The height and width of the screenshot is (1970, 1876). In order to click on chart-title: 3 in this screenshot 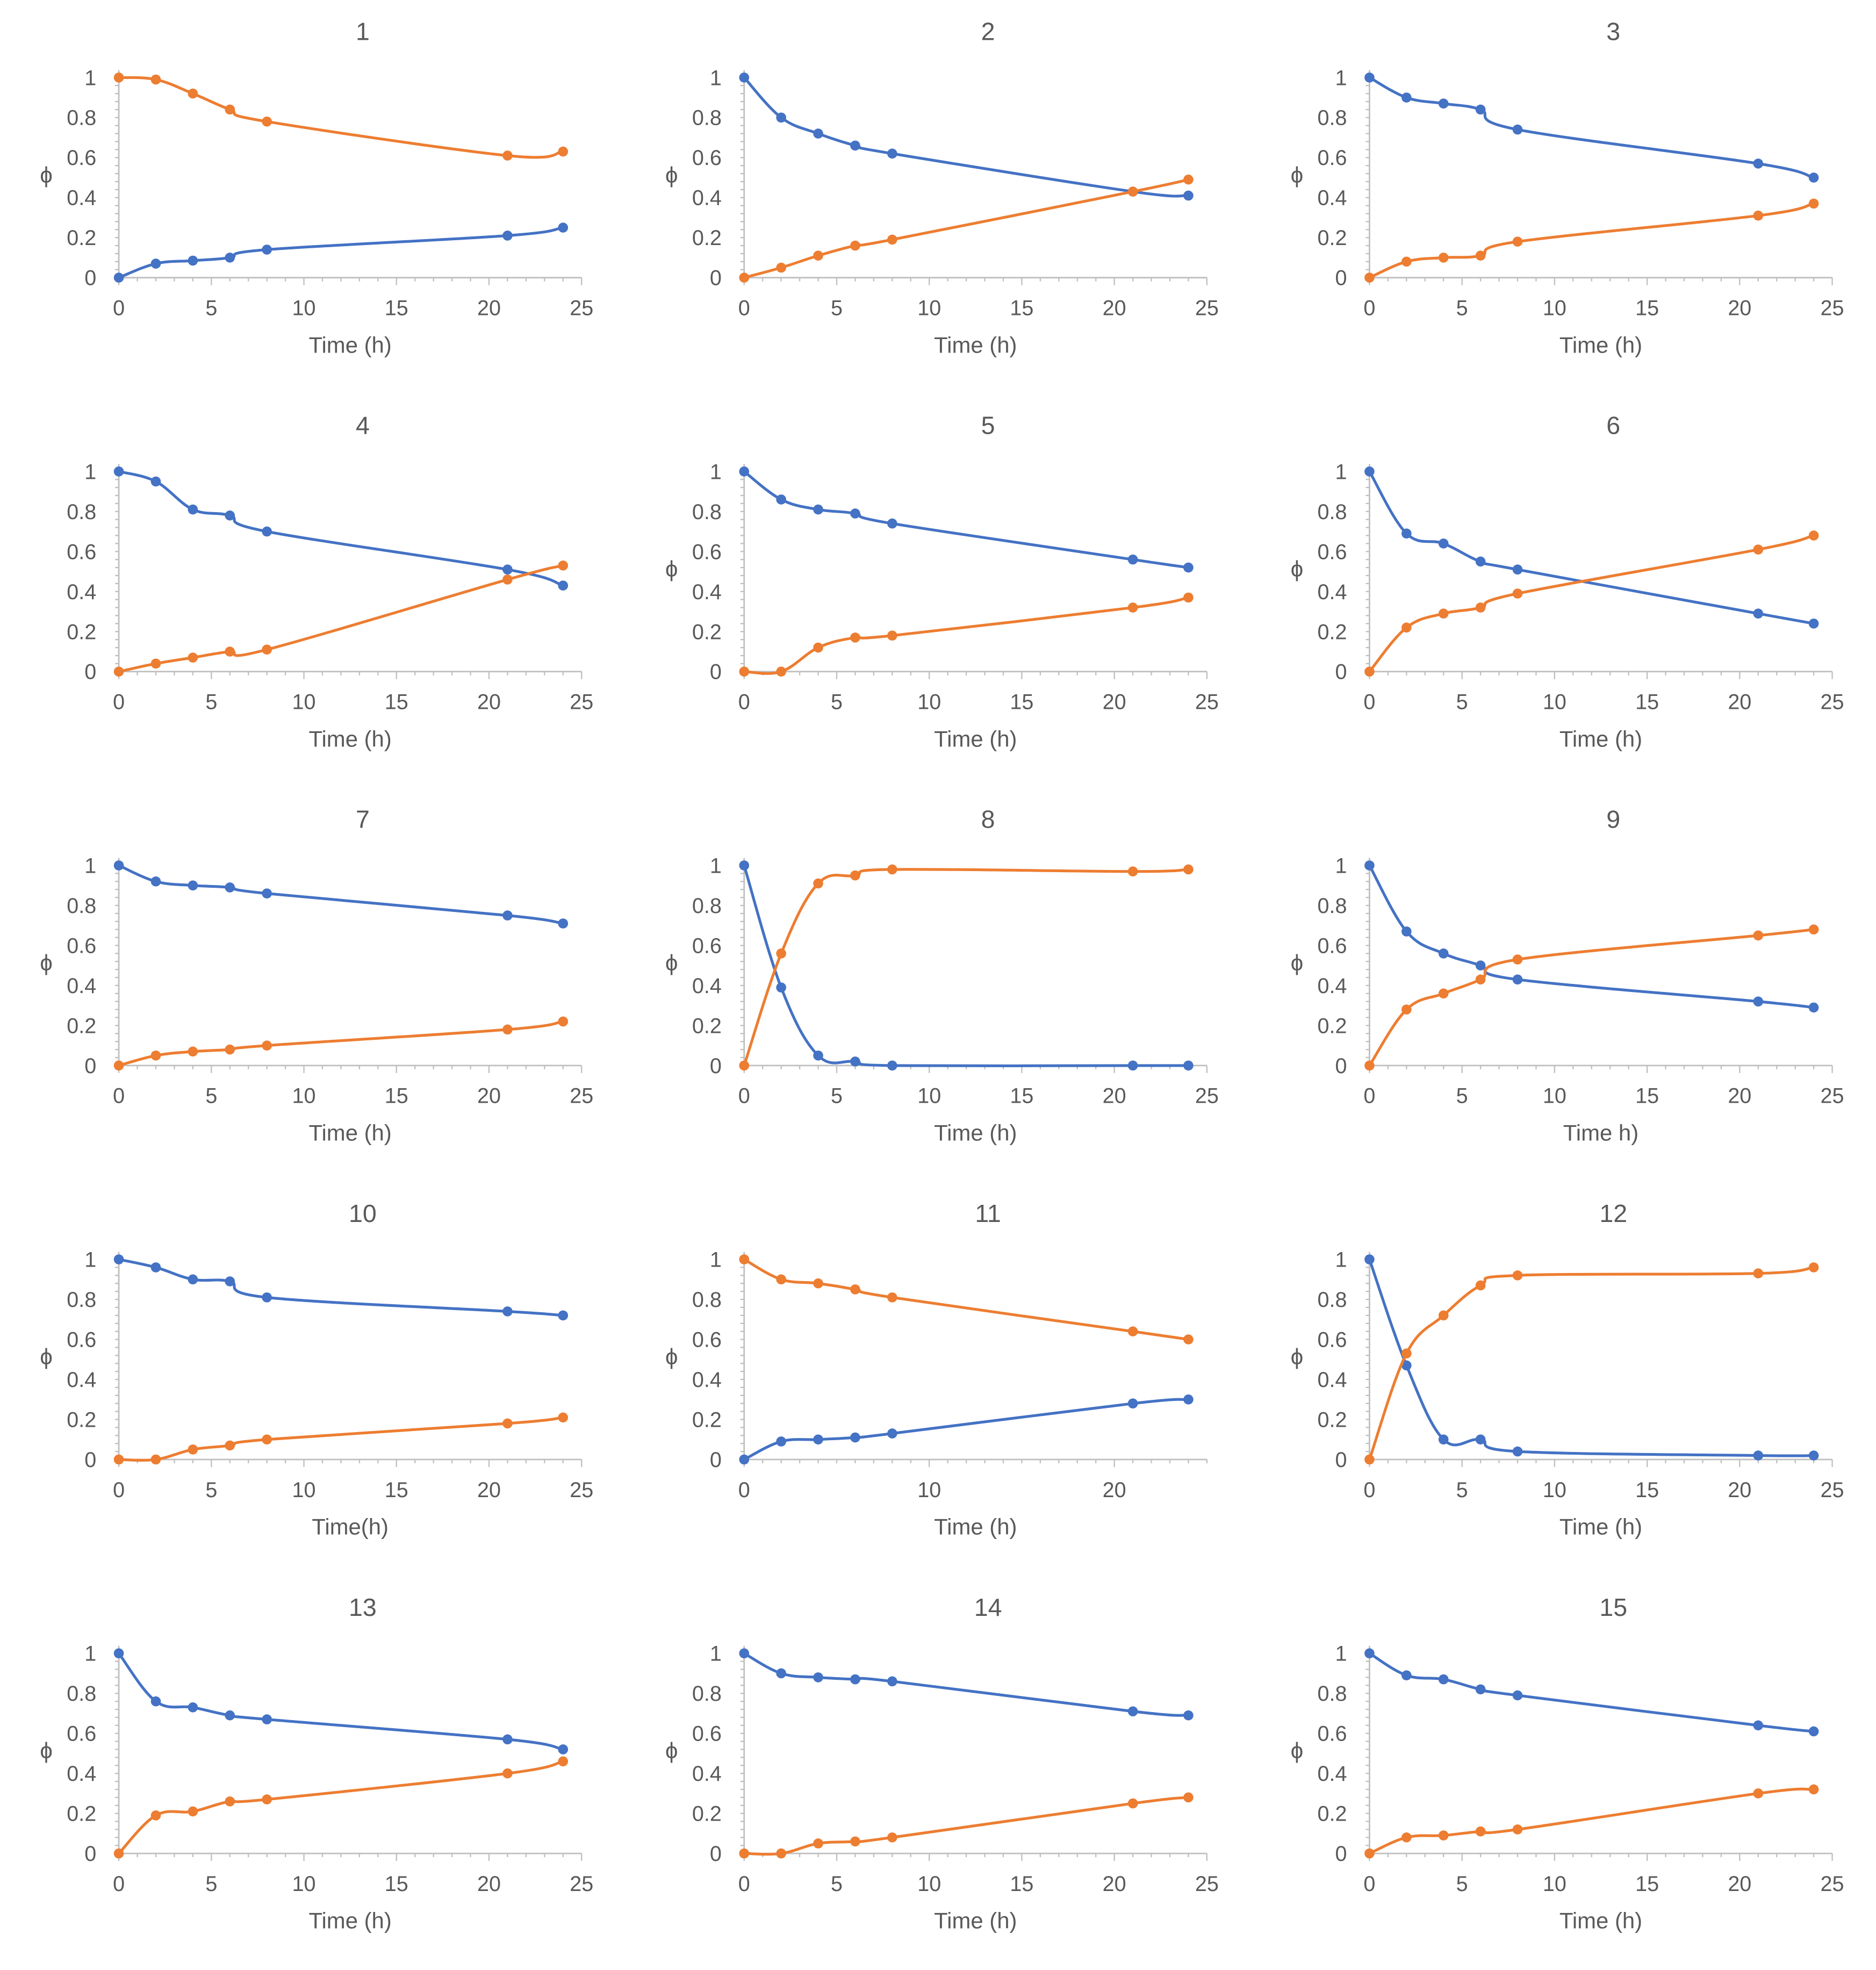, I will do `click(1613, 31)`.